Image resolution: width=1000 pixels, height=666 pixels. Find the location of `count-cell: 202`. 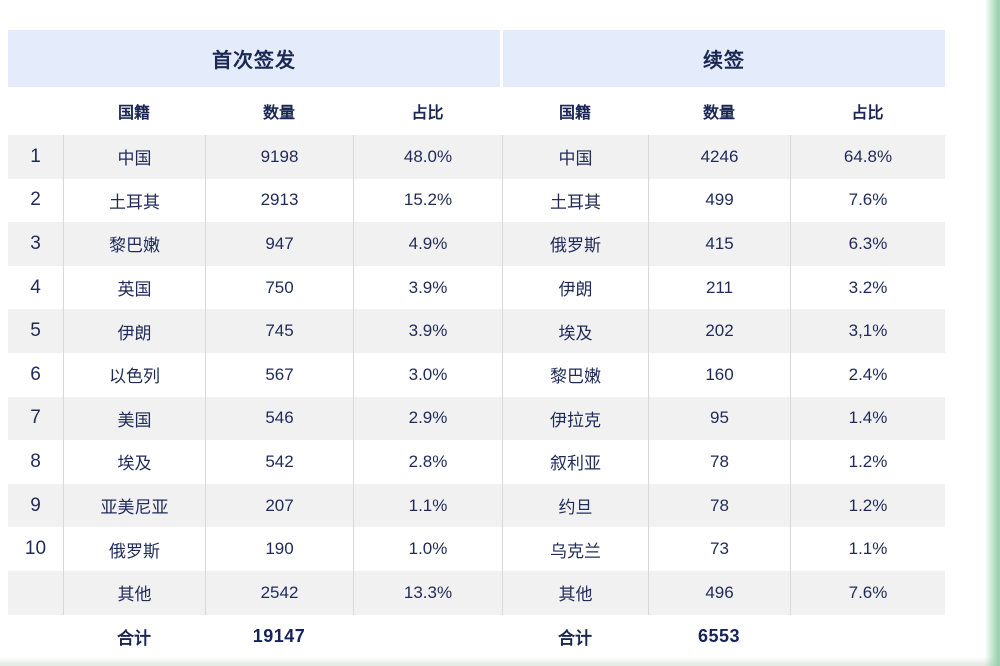

count-cell: 202 is located at coordinates (719, 331).